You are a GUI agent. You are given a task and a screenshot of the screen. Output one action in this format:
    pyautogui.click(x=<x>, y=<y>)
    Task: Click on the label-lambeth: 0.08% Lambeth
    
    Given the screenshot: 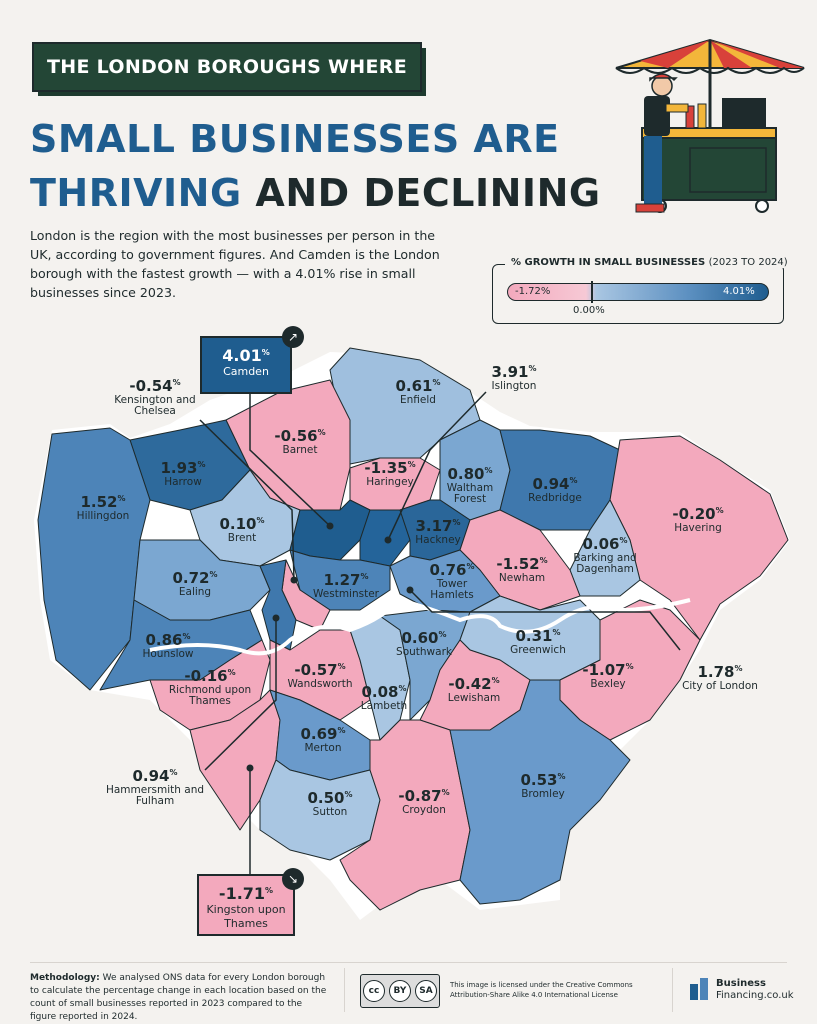 What is the action you would take?
    pyautogui.click(x=384, y=697)
    